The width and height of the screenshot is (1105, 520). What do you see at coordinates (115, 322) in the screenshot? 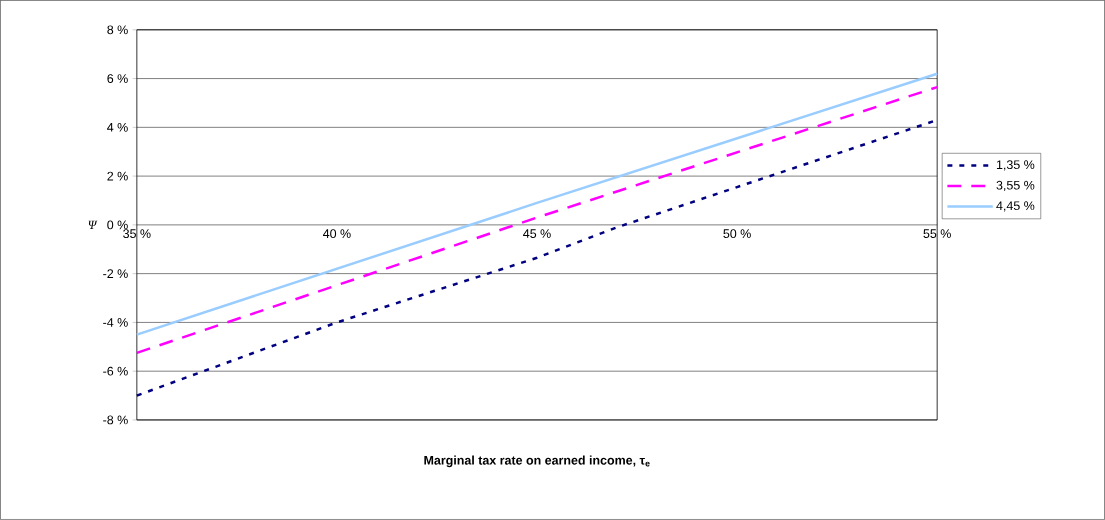
I see `y-tick-label: -4 %` at bounding box center [115, 322].